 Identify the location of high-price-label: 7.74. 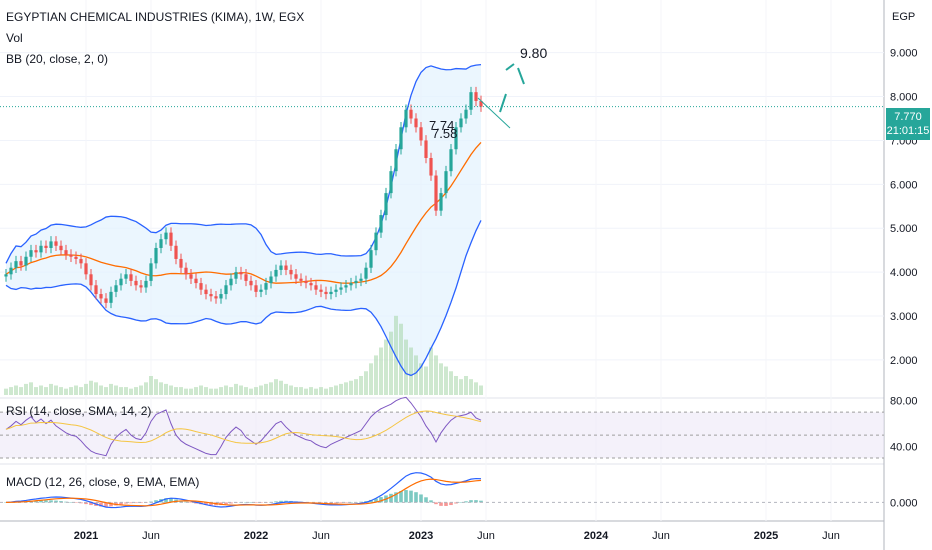
(441, 125).